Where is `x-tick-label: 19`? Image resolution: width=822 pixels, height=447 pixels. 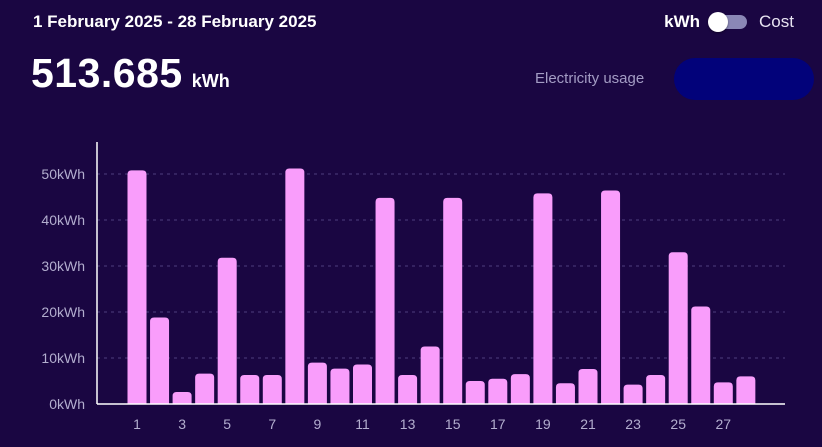
x-tick-label: 19 is located at coordinates (543, 424).